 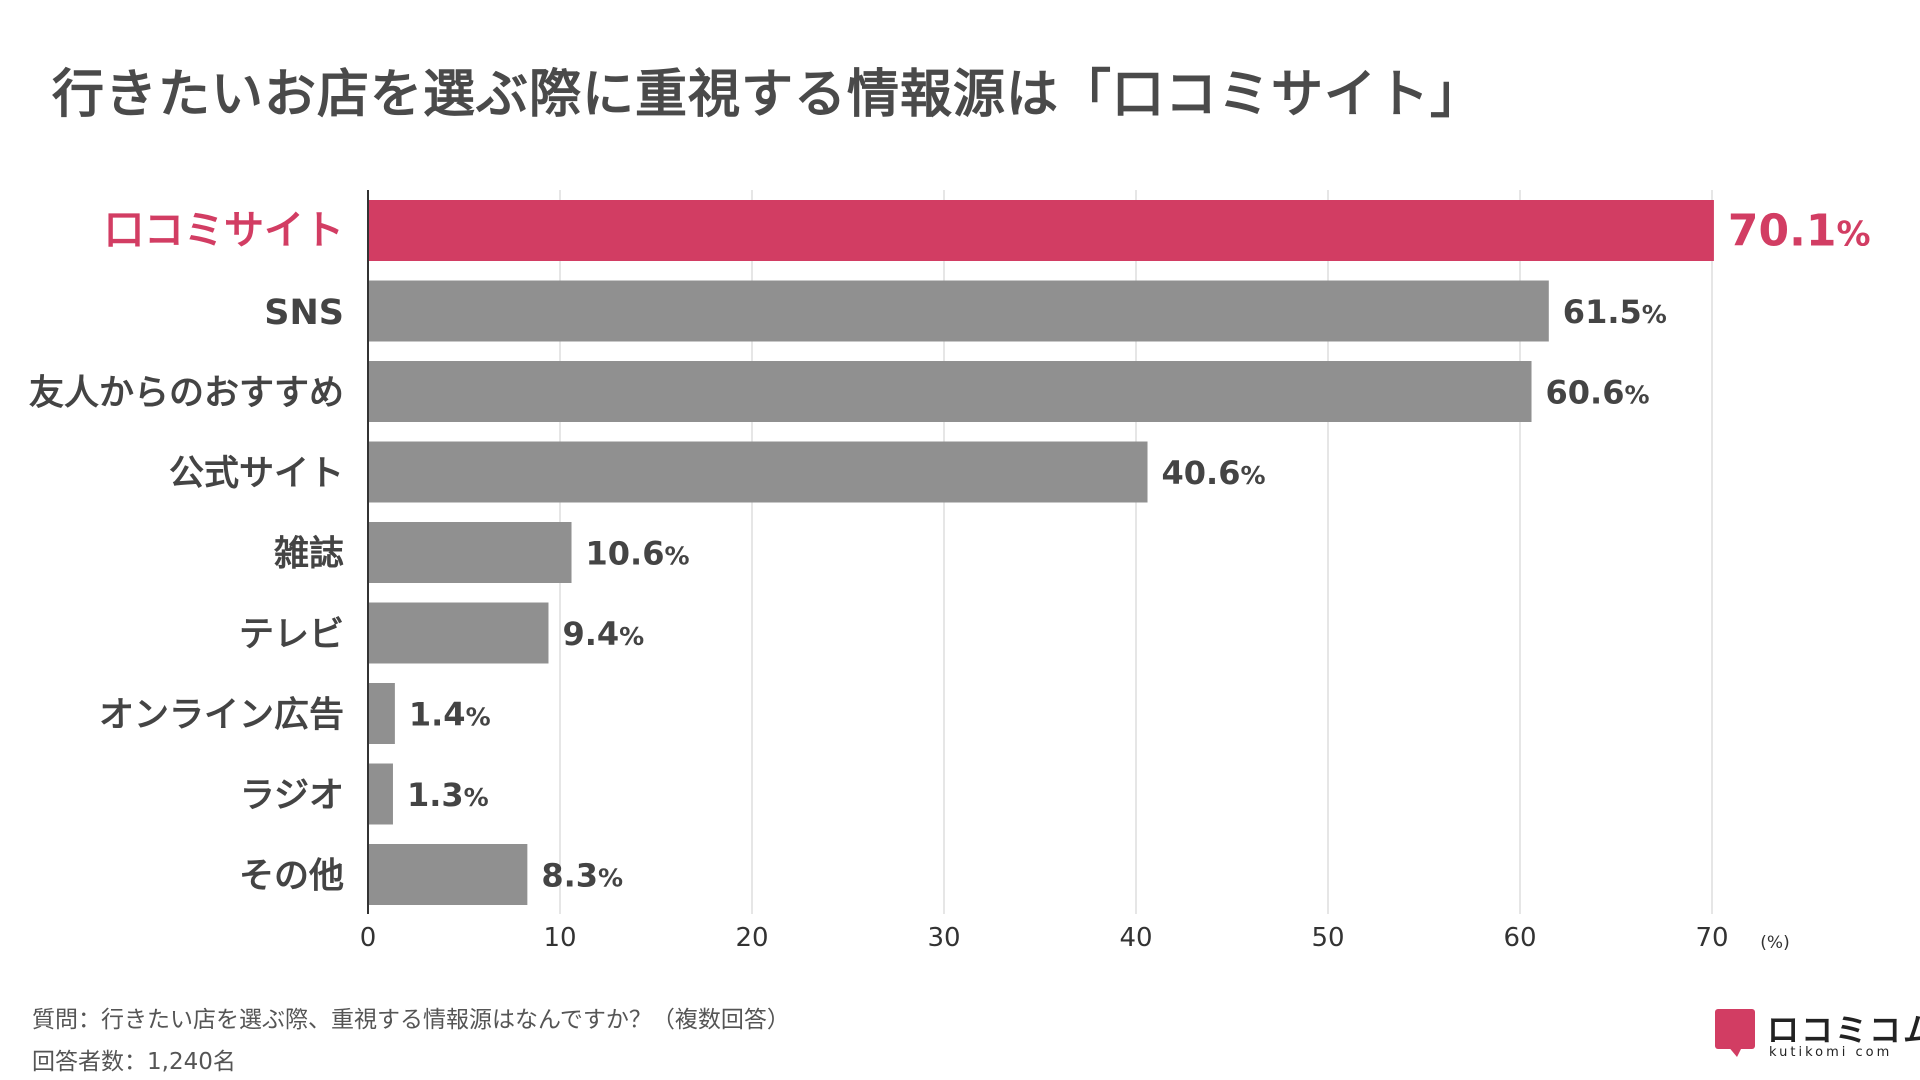 I want to click on category-label: オンライン広告, so click(x=221, y=716).